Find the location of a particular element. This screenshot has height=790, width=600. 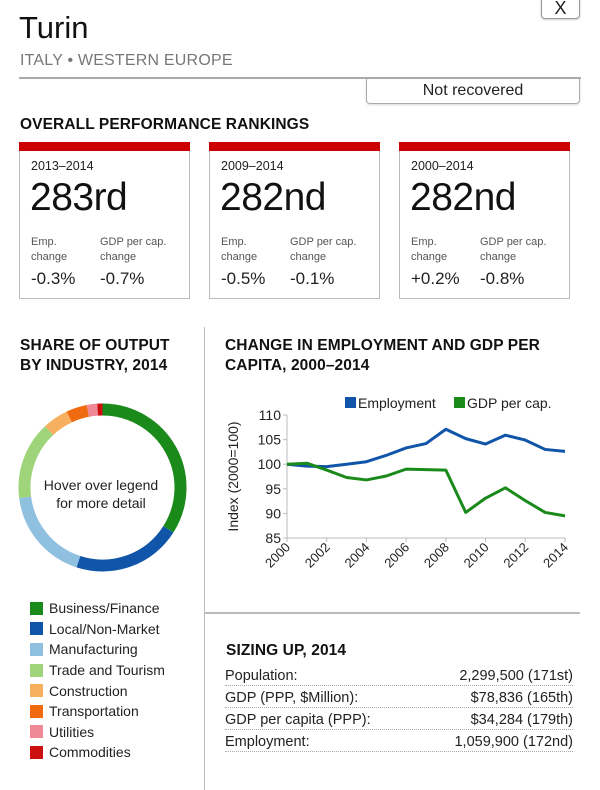

y-tick-label: 100 is located at coordinates (270, 464).